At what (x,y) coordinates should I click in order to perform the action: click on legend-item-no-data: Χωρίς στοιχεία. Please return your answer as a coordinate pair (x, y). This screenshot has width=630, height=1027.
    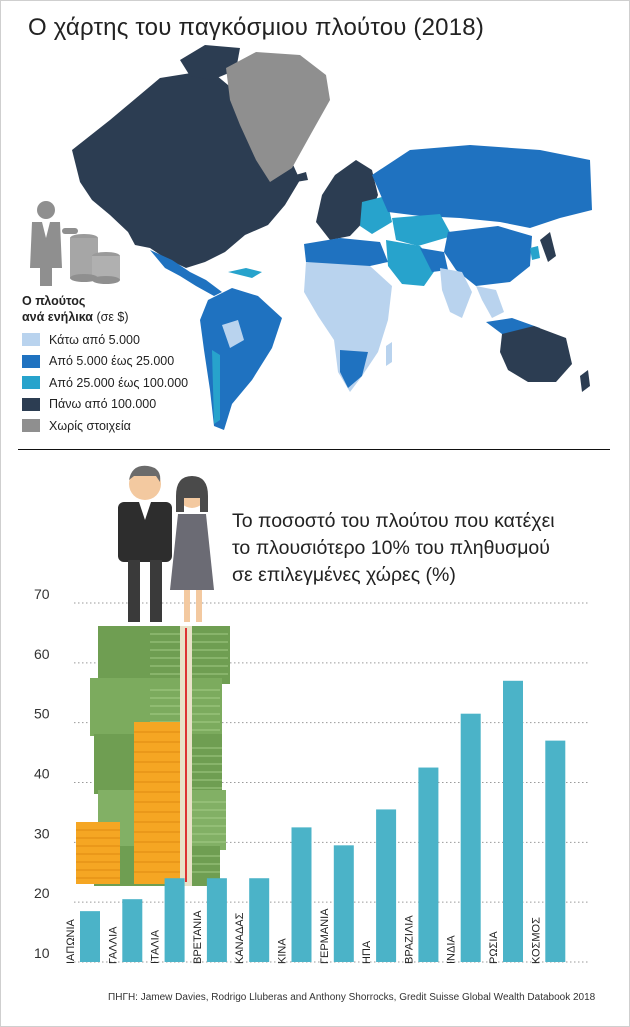
    Looking at the image, I should click on (105, 426).